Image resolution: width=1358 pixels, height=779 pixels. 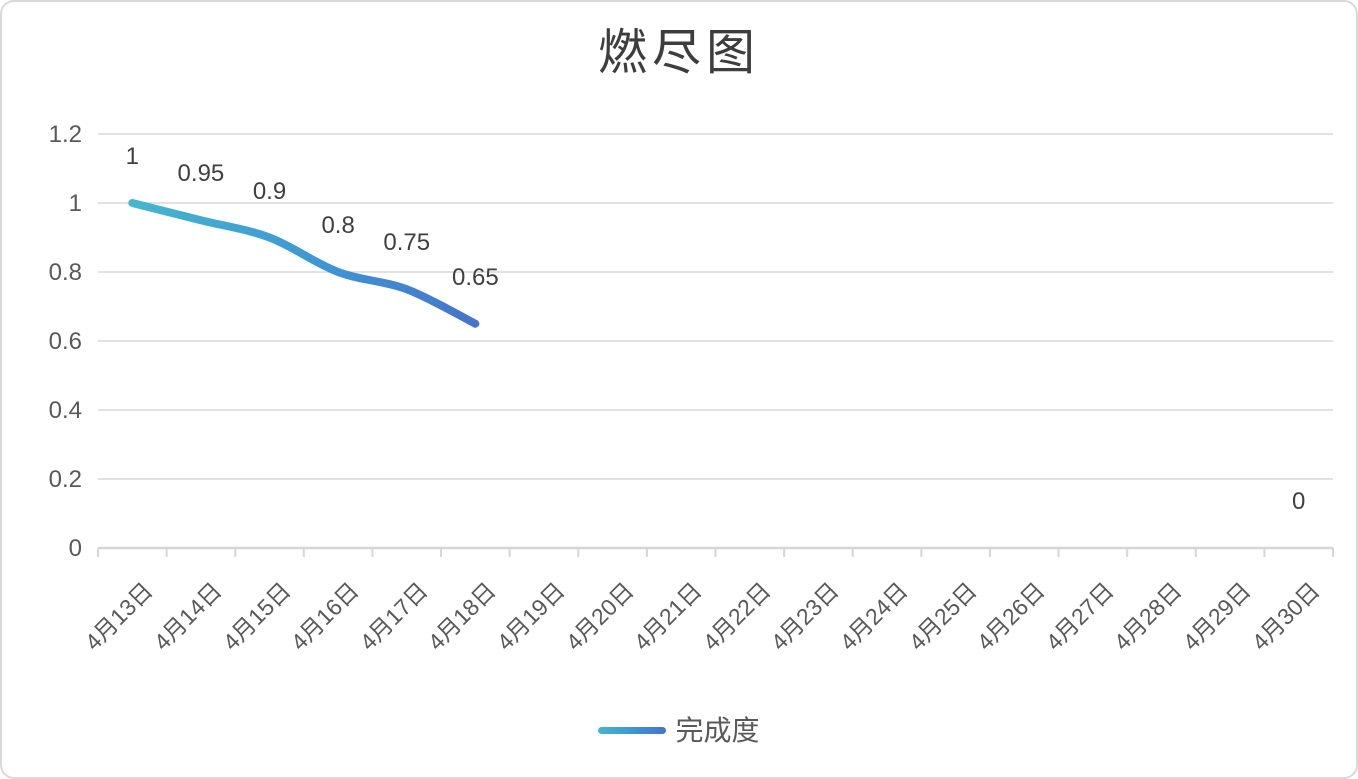 I want to click on y-axis-tick-label: 0.8, so click(x=65, y=272).